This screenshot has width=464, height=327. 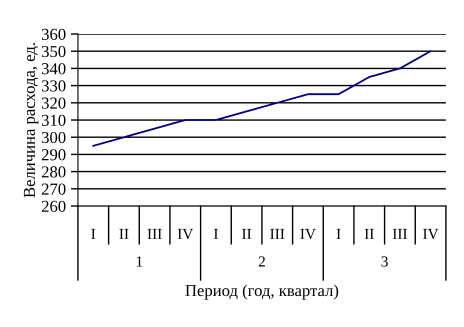 I want to click on y-tick-label: 280, so click(x=54, y=172).